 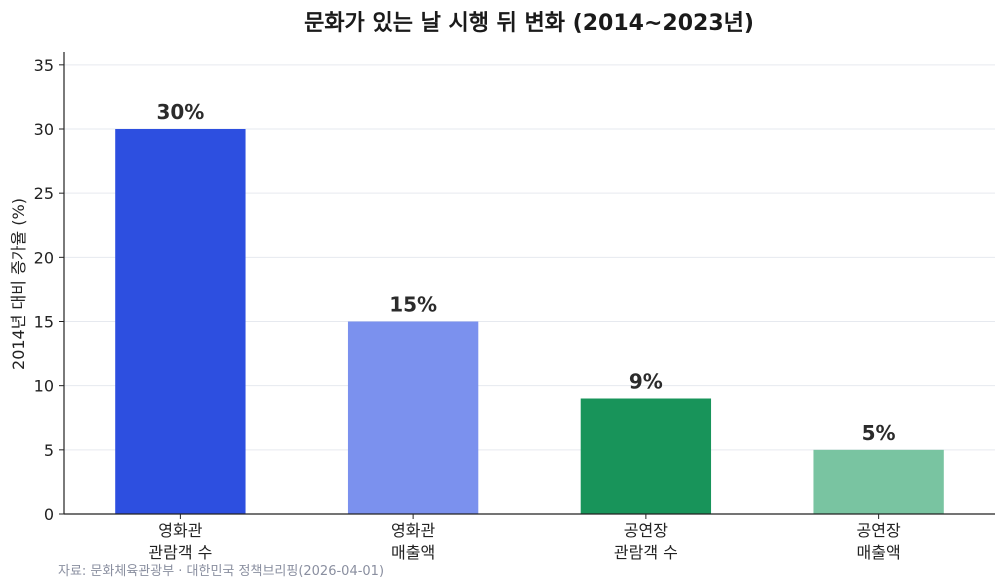 I want to click on data-label: 15%, so click(x=413, y=305).